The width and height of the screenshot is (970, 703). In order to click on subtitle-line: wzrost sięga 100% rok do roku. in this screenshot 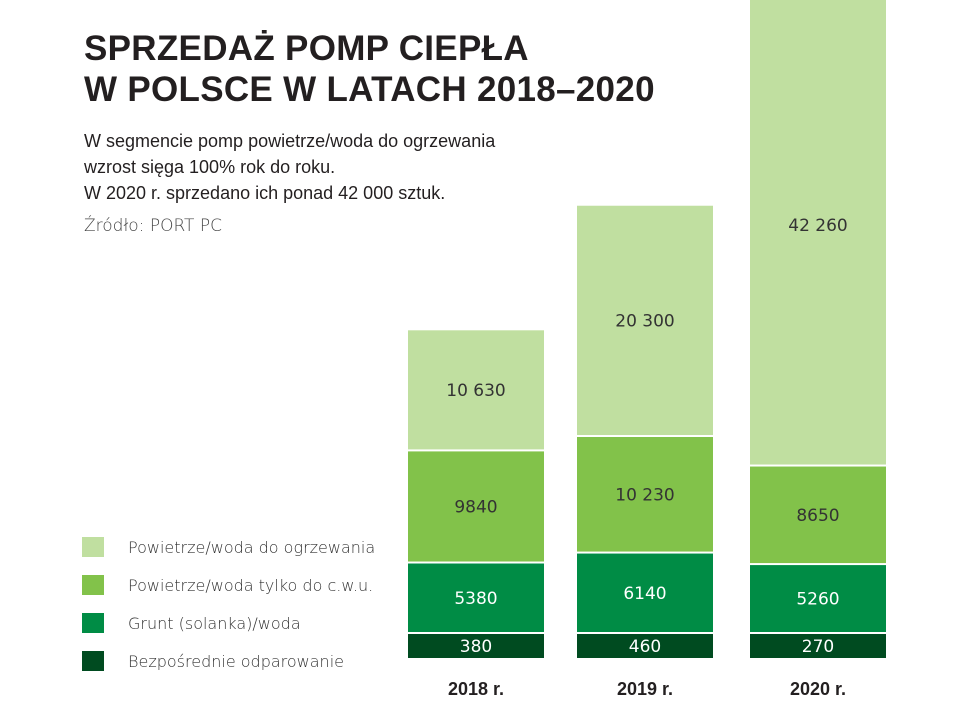, I will do `click(210, 167)`.